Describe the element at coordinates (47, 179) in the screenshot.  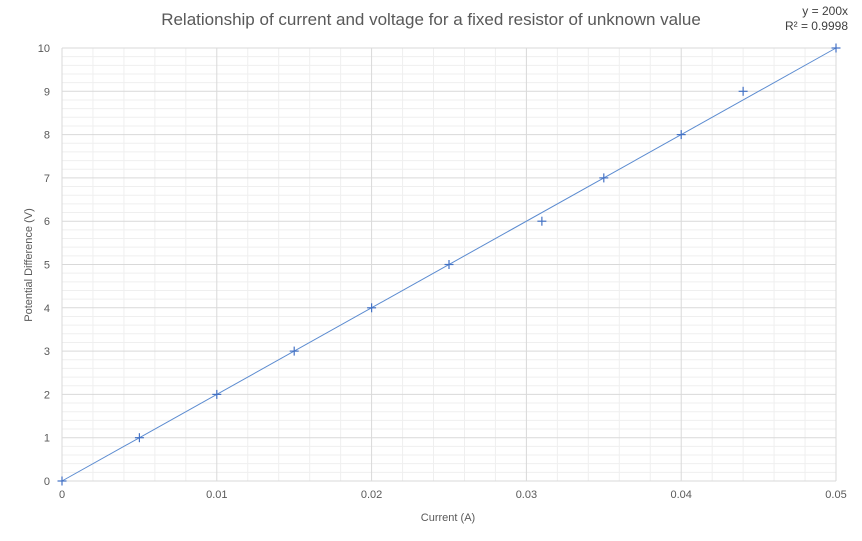
I see `y-tick-label: 7` at that location.